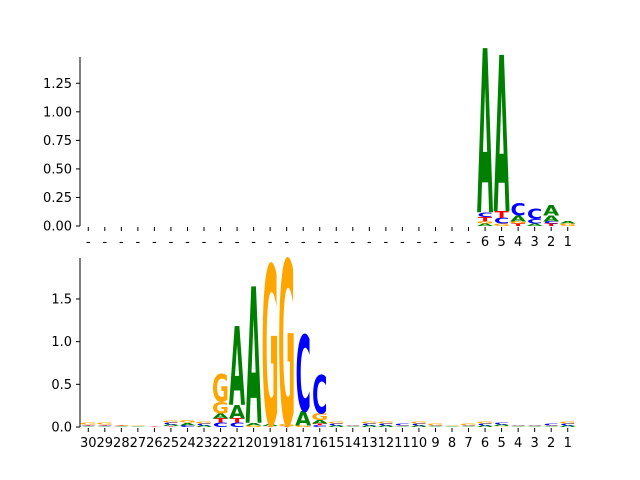 Image resolution: width=640 pixels, height=480 pixels. What do you see at coordinates (270, 443) in the screenshot?
I see `x-tick-label: 19` at bounding box center [270, 443].